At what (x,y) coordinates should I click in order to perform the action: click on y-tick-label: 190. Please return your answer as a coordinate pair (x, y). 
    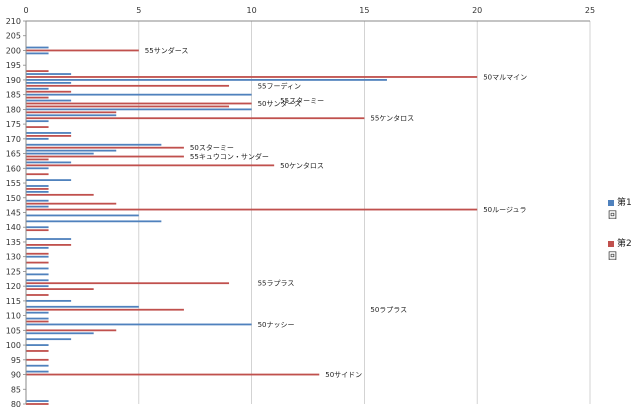
    Looking at the image, I should click on (13, 80).